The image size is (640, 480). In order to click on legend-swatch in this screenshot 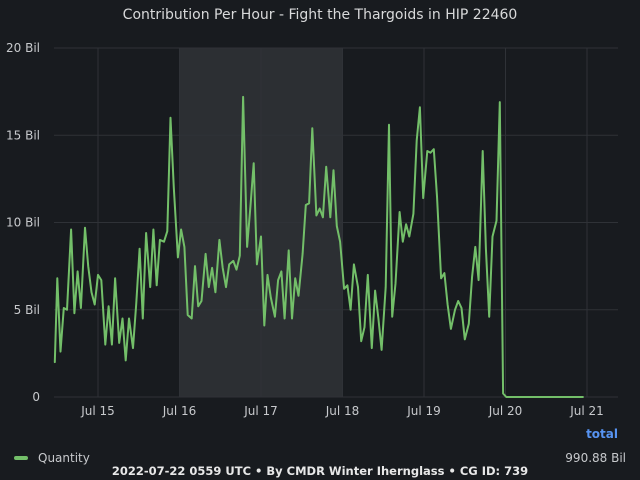, I will do `click(21, 458)`.